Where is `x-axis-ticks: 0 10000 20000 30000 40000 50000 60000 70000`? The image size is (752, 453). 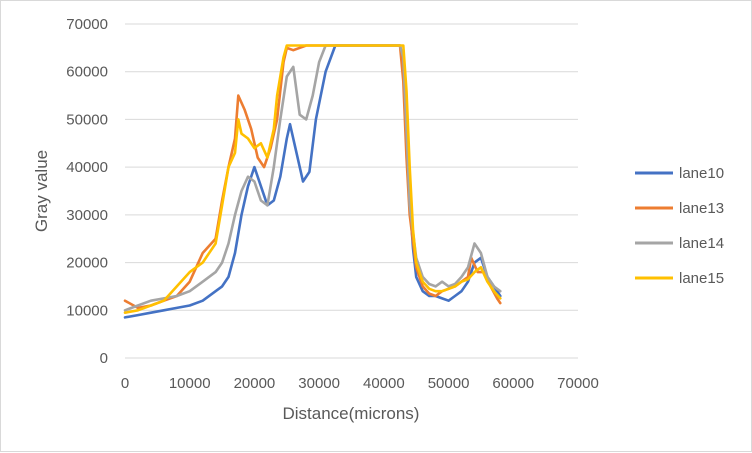
x-axis-ticks: 0 10000 20000 30000 40000 50000 60000 70000 is located at coordinates (360, 383).